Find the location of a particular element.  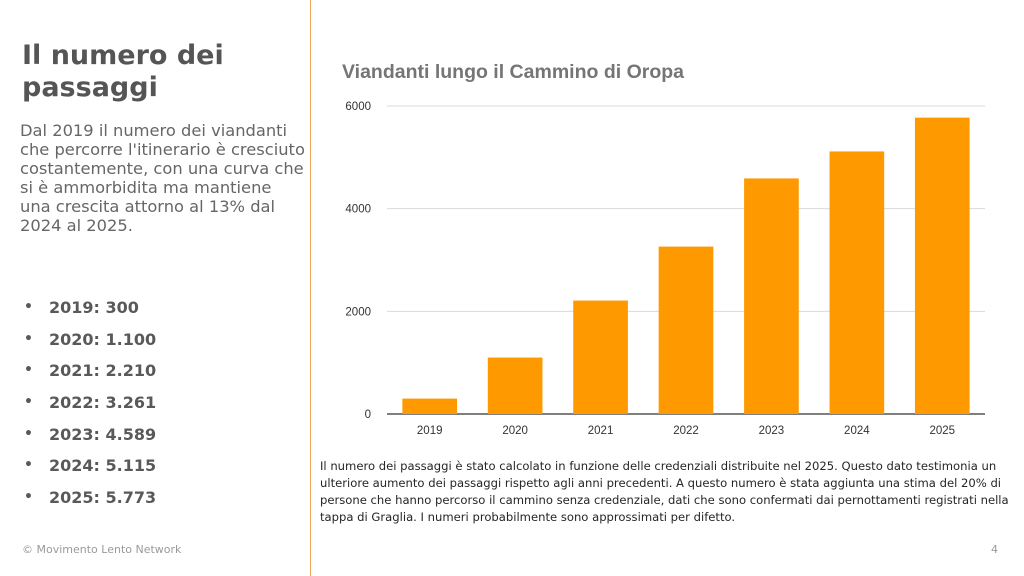

vertical-divider is located at coordinates (310, 288).